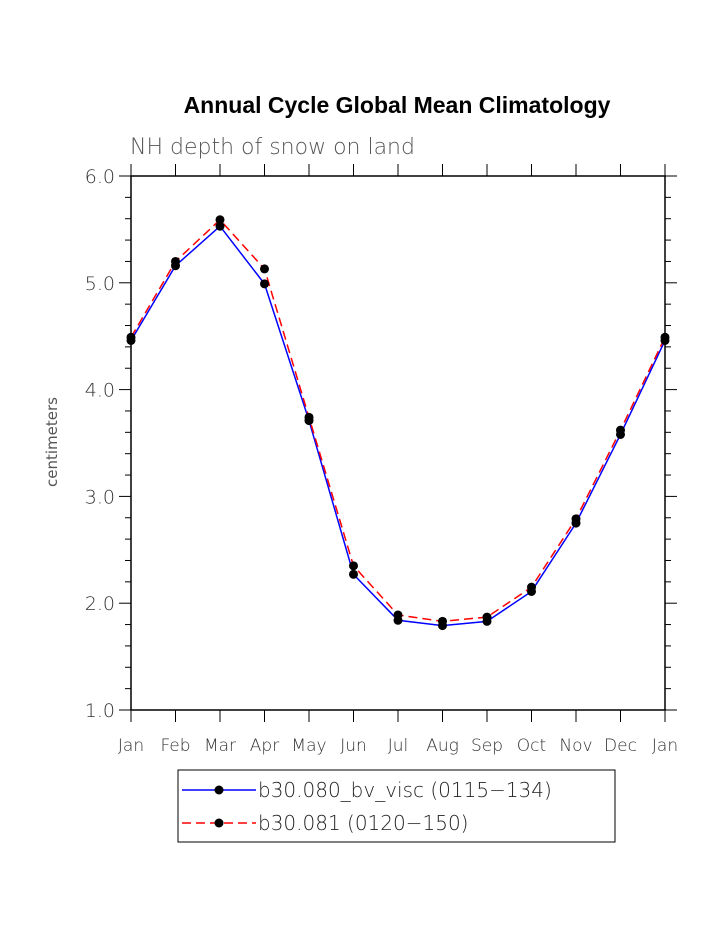 The image size is (723, 940). I want to click on chart-title: Annual Cycle Global Mean Climatology, so click(397, 105).